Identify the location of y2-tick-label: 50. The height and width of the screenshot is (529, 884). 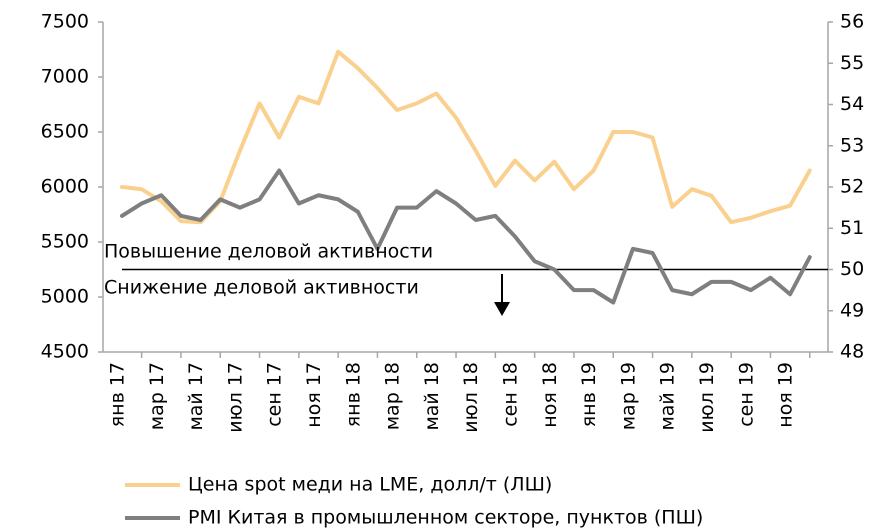
(852, 269).